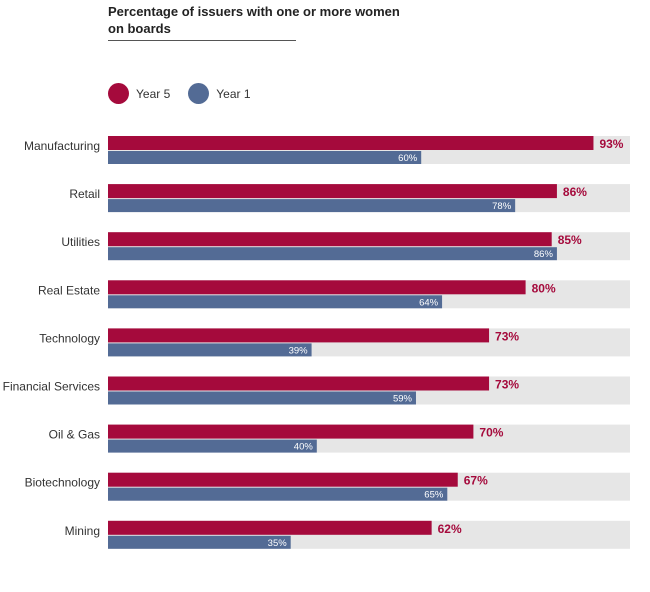  Describe the element at coordinates (62, 483) in the screenshot. I see `category-label-biotechnology: Biotechnology` at that location.